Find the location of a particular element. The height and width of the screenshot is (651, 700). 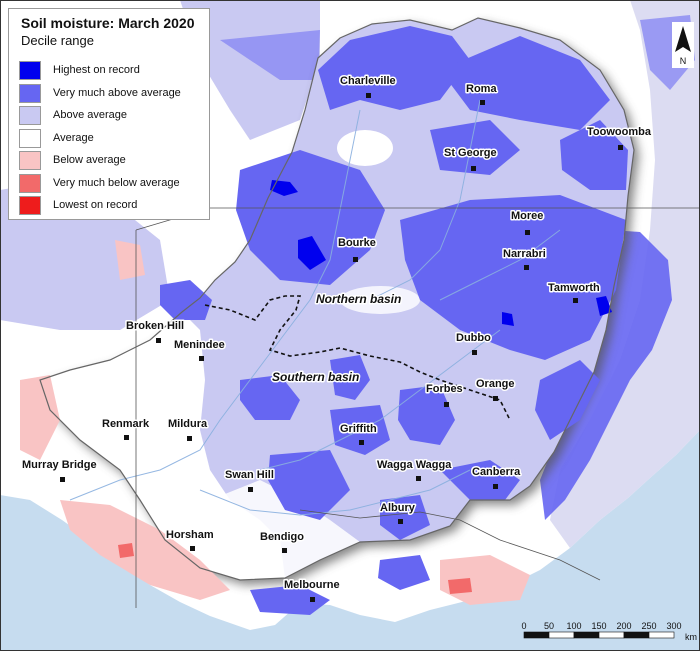

marker-dubbo is located at coordinates (474, 352).